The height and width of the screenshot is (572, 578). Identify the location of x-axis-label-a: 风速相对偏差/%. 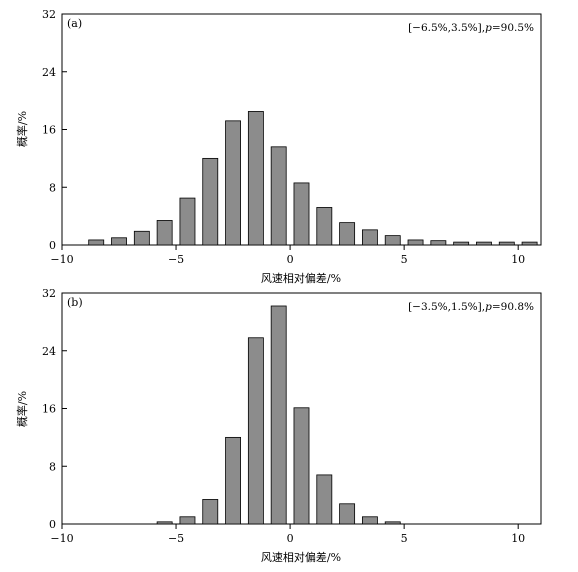
(301, 278).